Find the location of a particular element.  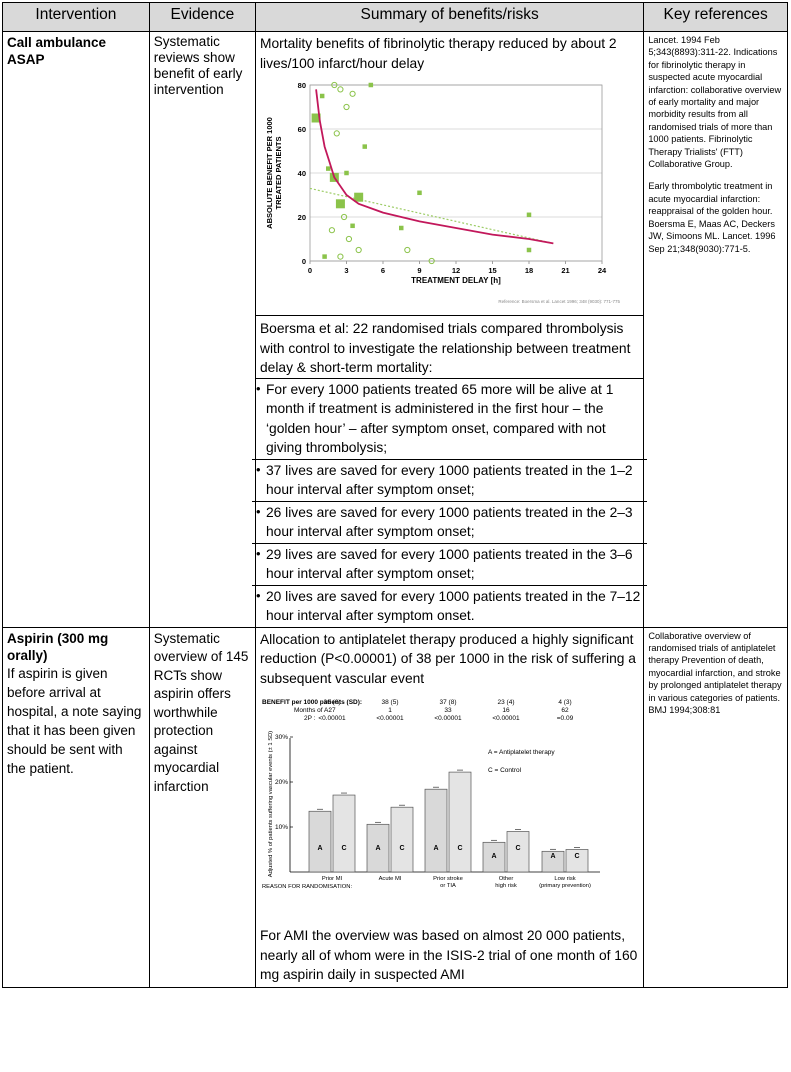

x-tick-labels: 0 3 6 9 12 15 18 21 24 is located at coordinates (457, 270).